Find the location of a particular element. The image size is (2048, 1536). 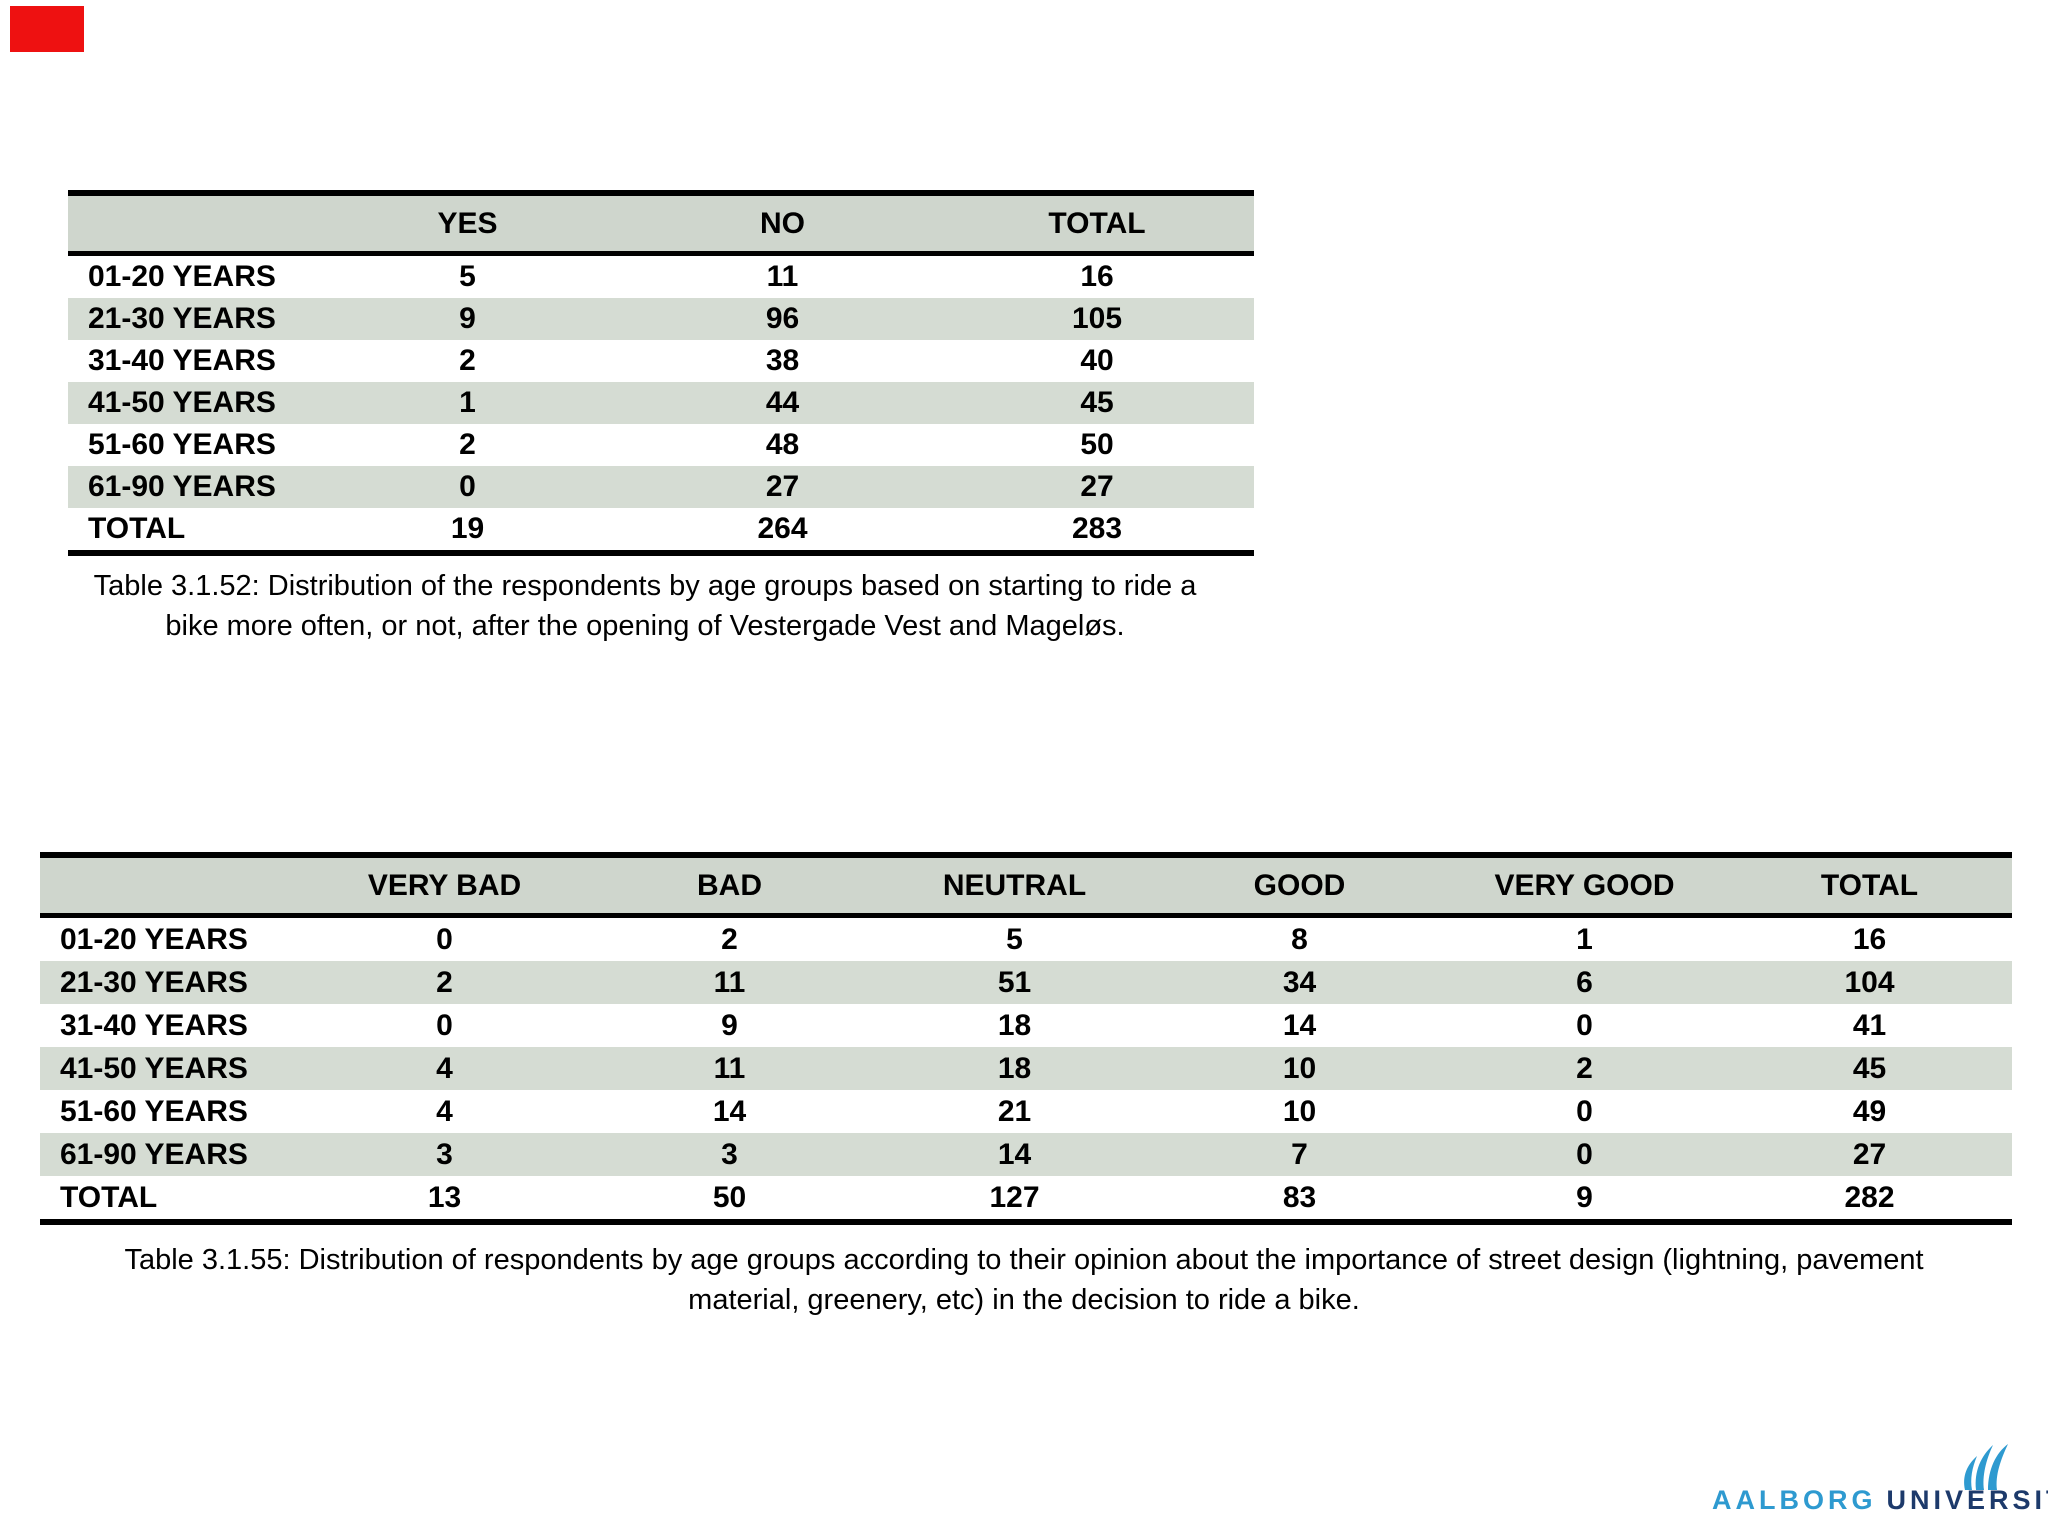

table-row: 01-20 YEARS 0 2 5 8 1 16 is located at coordinates (1026, 939).